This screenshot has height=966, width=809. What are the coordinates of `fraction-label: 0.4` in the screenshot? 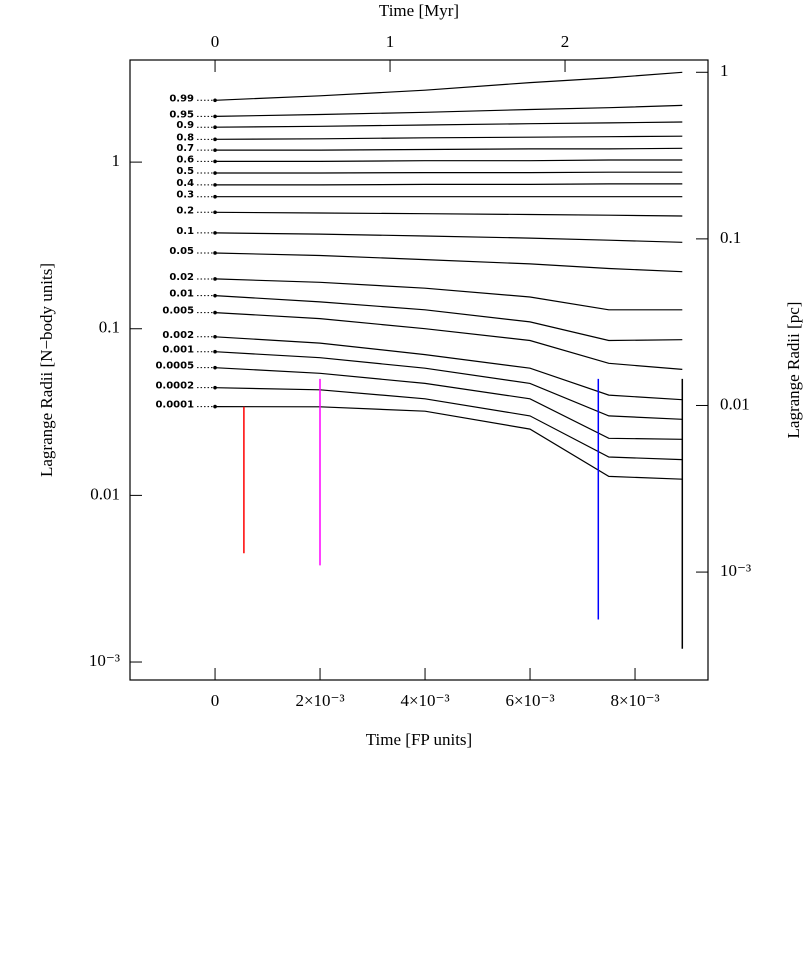 It's located at (185, 183).